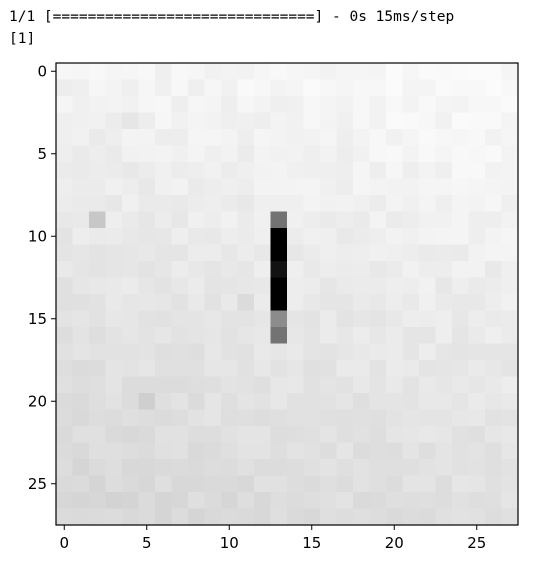  I want to click on x-tick-label: 20, so click(394, 543).